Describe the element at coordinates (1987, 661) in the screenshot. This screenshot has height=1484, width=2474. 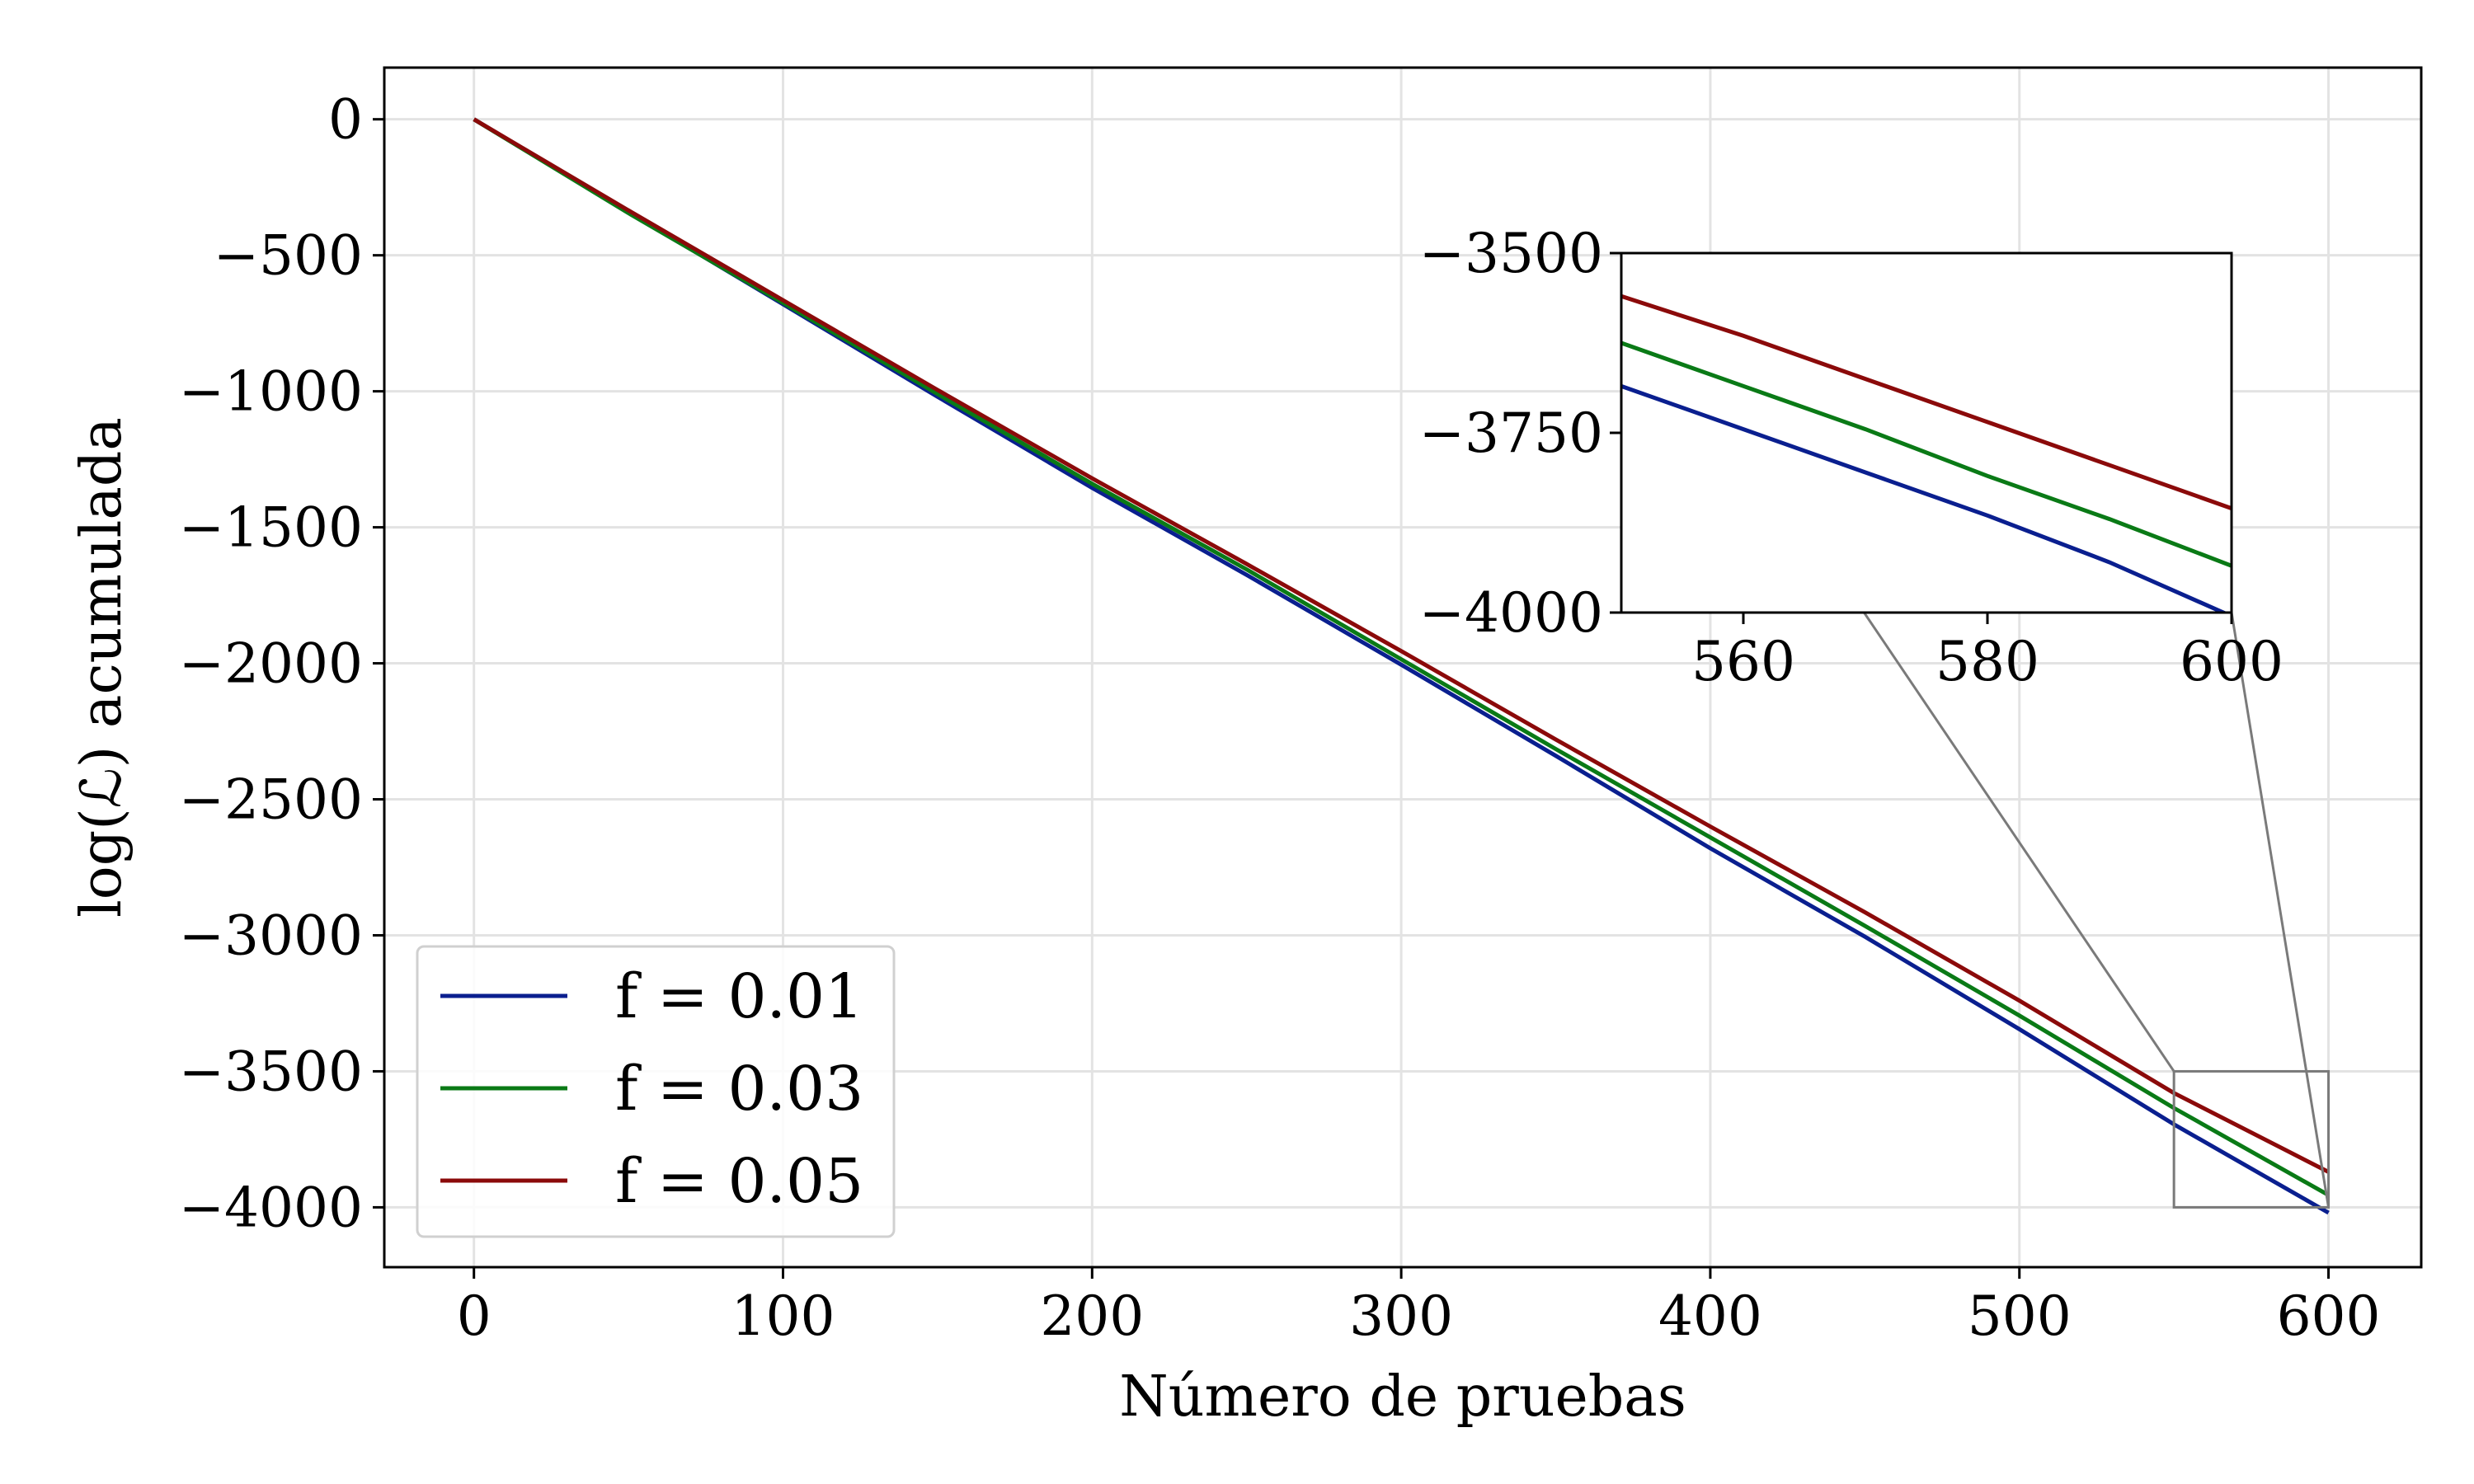
I see `inset-x-tick-label: 580` at that location.